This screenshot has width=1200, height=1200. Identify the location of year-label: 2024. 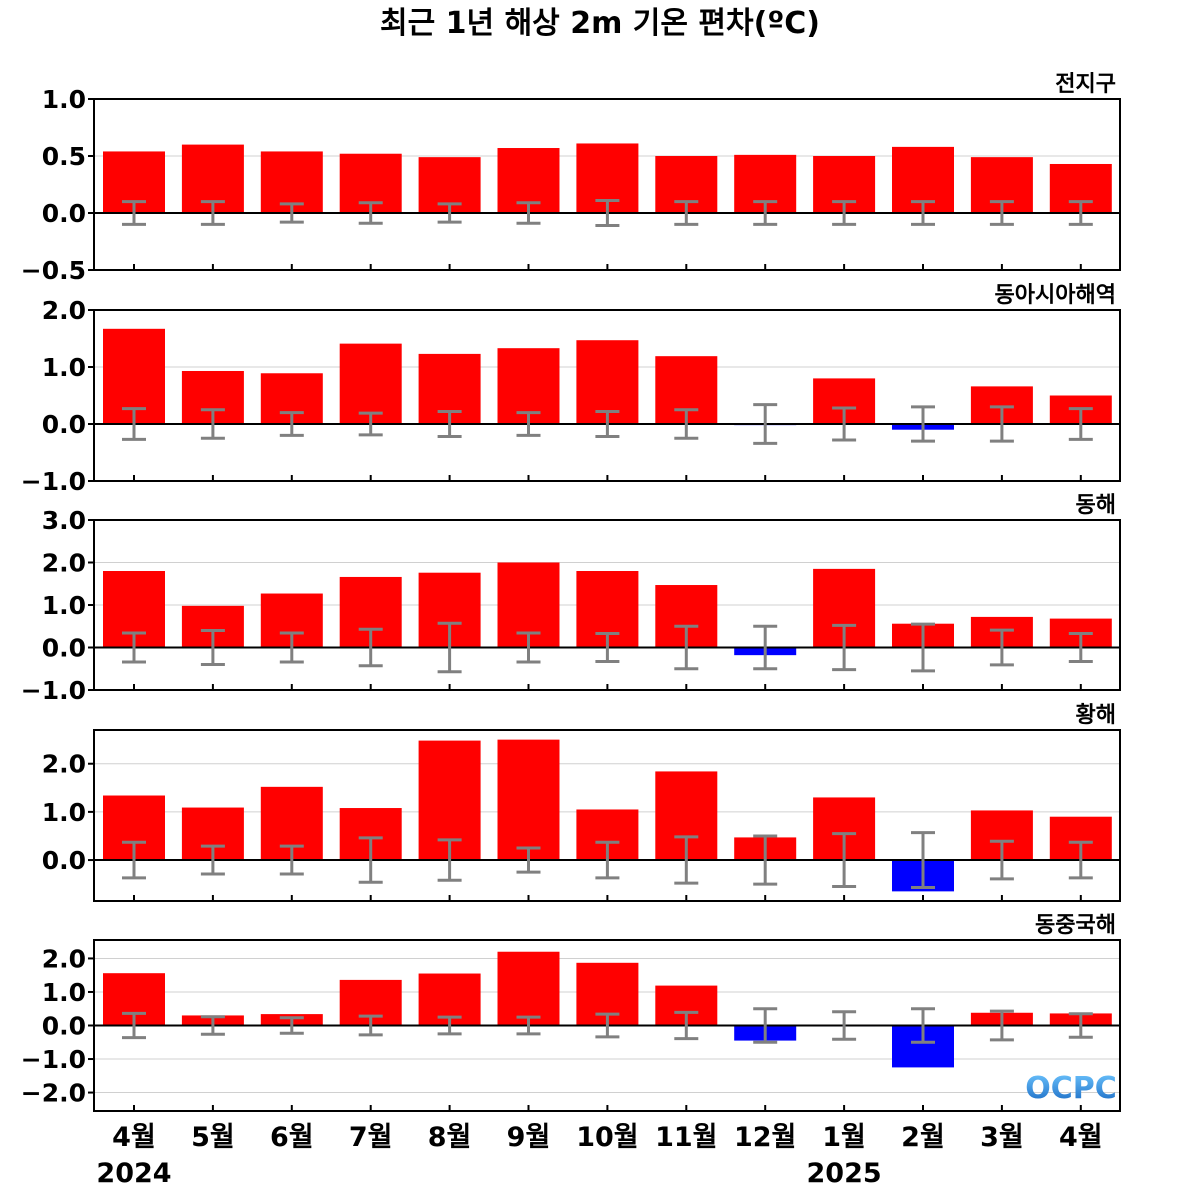
(133, 1173).